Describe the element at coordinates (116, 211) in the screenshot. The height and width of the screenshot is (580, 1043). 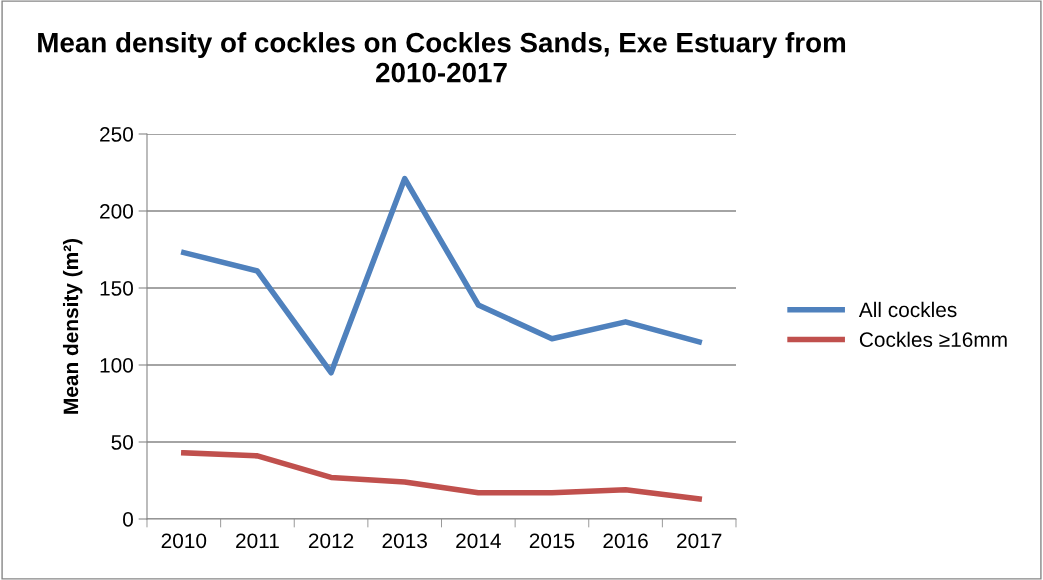
I see `y-tick-label: 200` at that location.